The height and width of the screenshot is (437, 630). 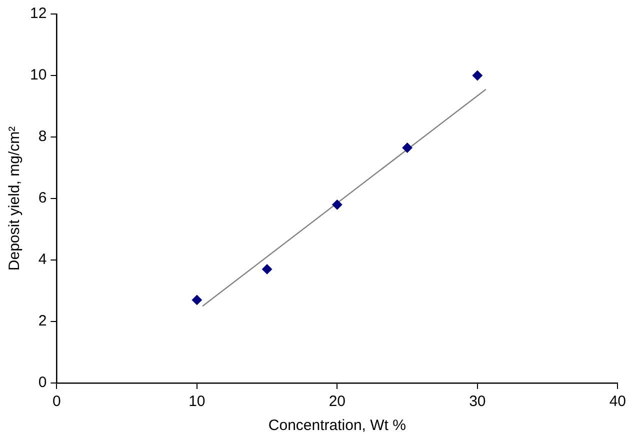 What do you see at coordinates (197, 401) in the screenshot?
I see `x-tick-label: 10` at bounding box center [197, 401].